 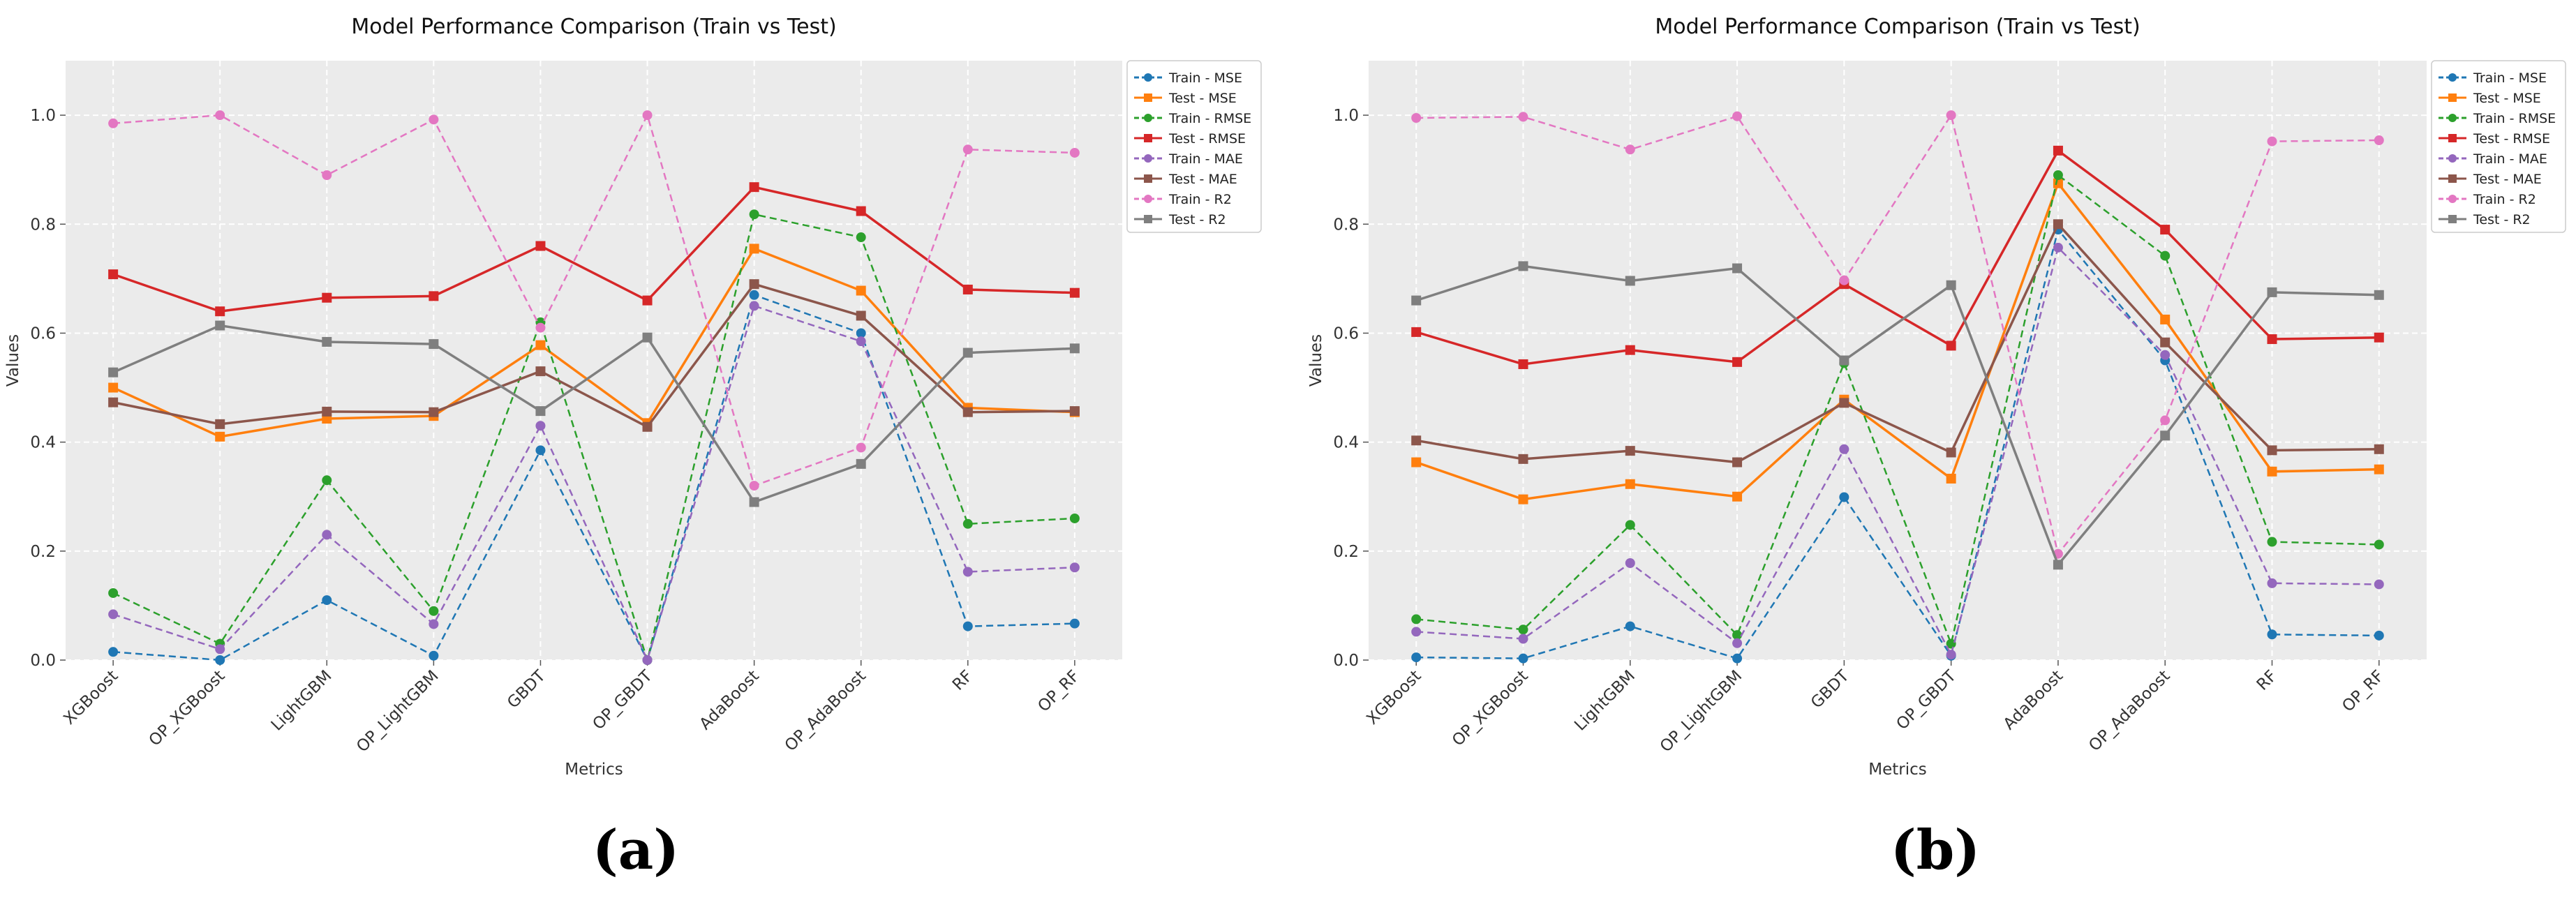 I want to click on series-test-r2, so click(x=594, y=413).